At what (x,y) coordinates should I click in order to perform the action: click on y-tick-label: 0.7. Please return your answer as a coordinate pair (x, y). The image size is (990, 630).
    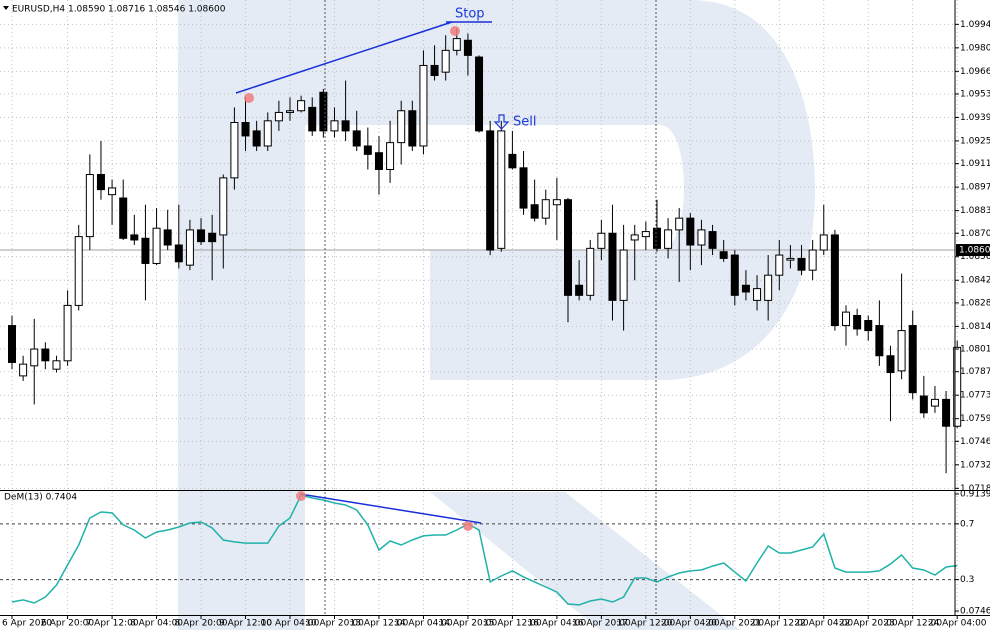
    Looking at the image, I should click on (967, 524).